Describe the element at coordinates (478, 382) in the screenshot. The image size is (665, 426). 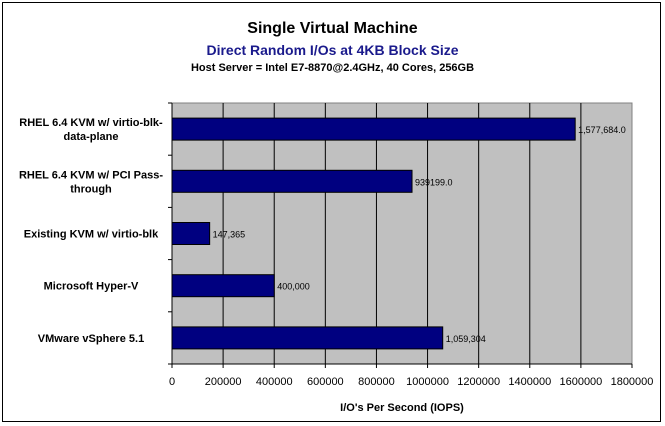
I see `x-tick-label: 1200000` at that location.